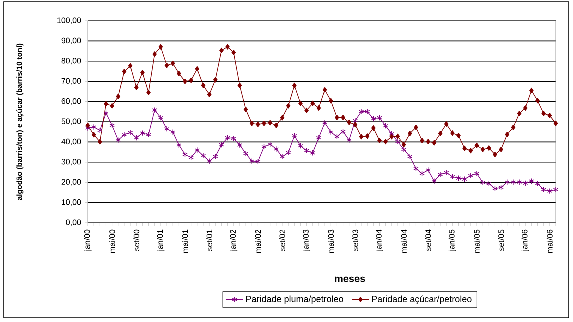  Describe the element at coordinates (209, 241) in the screenshot. I see `x-tick-label: set/01` at that location.